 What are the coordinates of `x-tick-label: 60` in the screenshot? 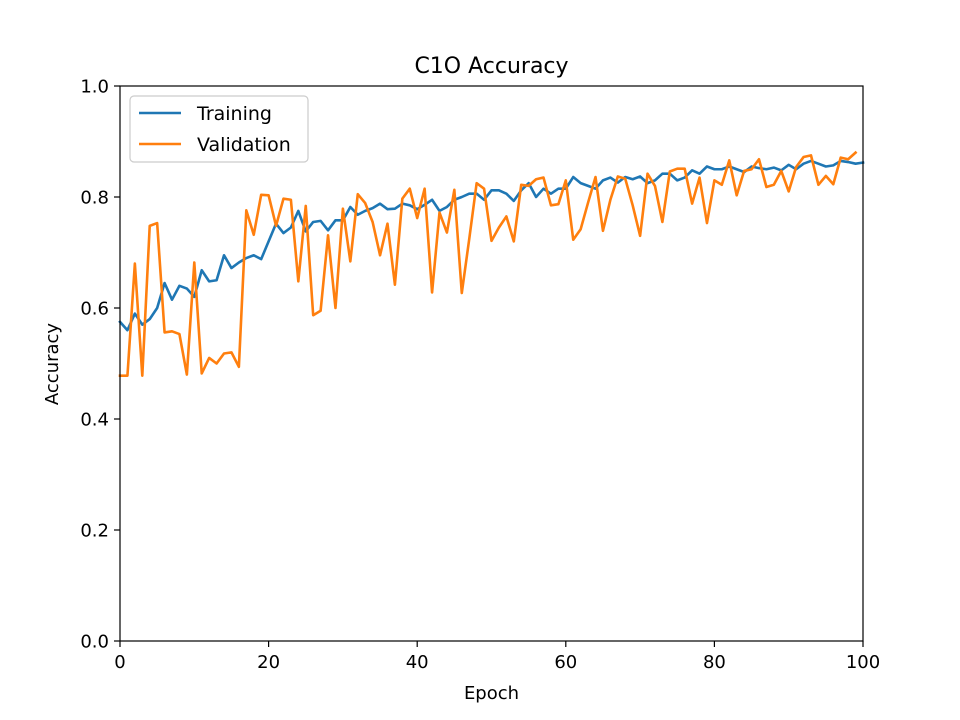 It's located at (565, 662).